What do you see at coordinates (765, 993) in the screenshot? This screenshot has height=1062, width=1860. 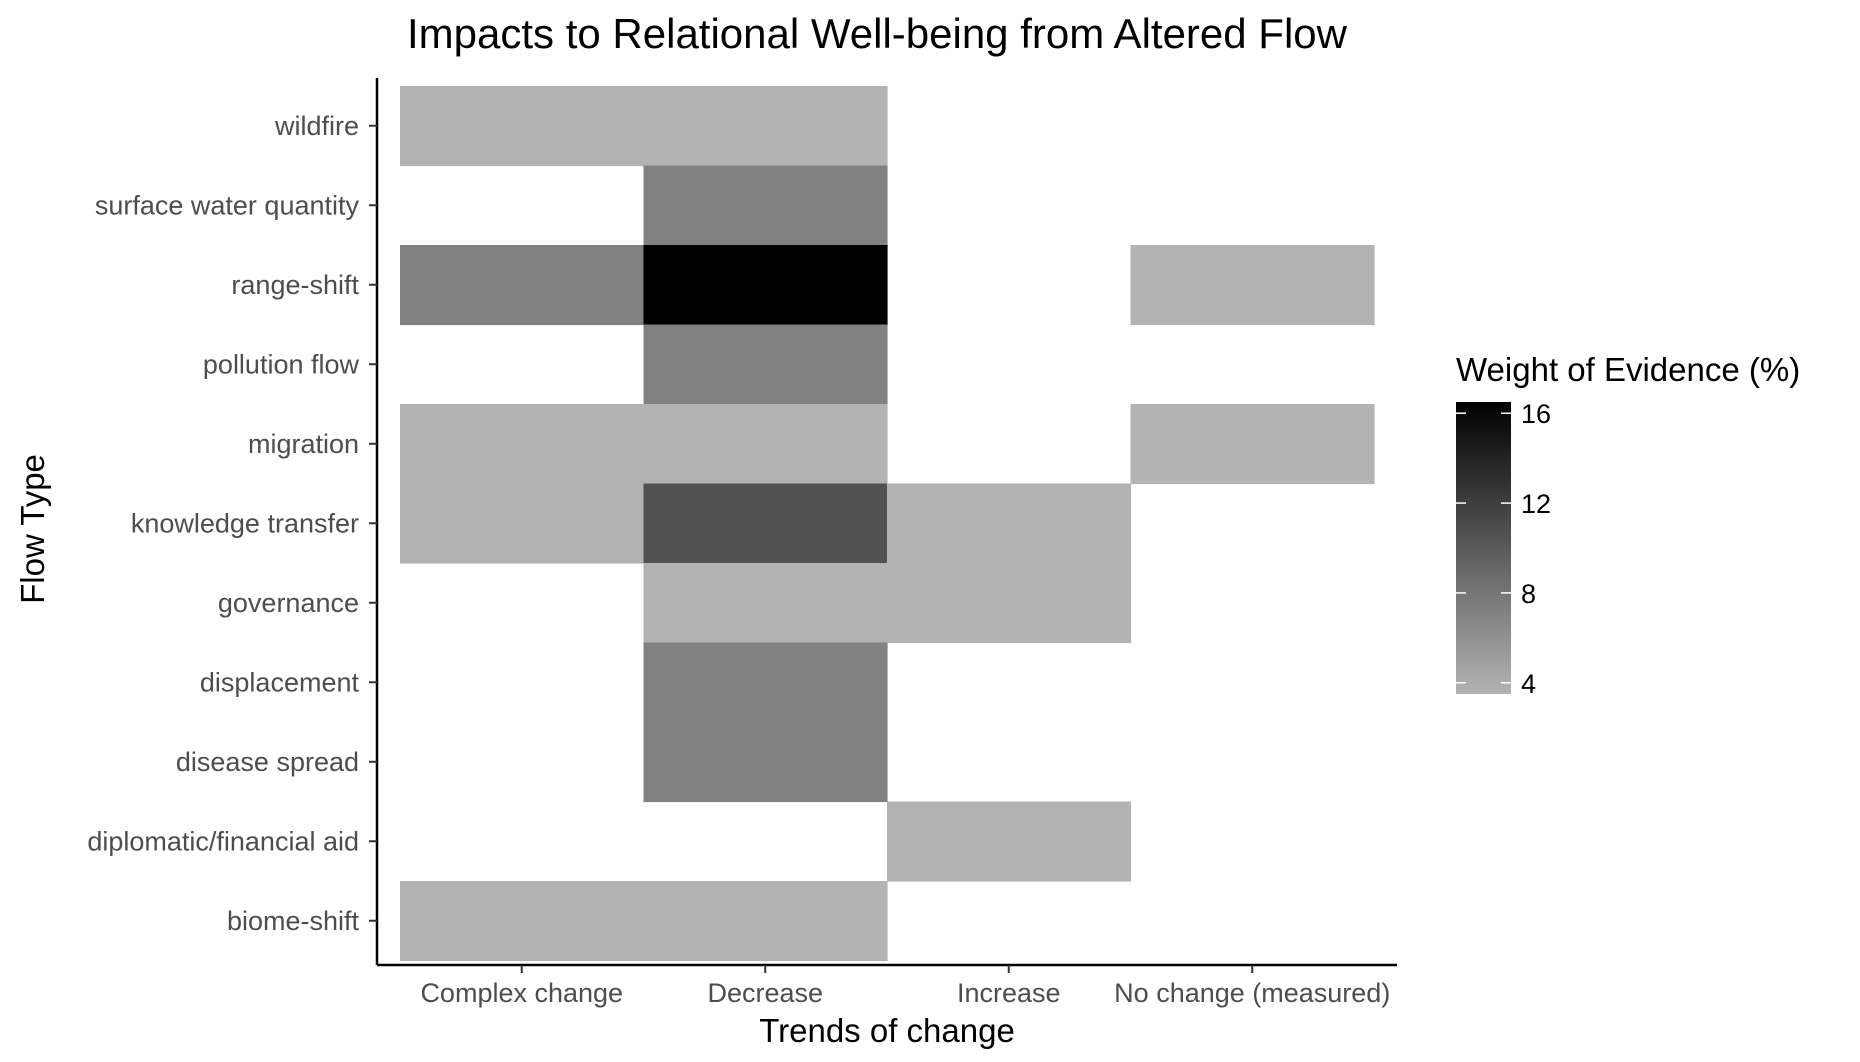 I see `x-tick-label-decrease: Decrease` at bounding box center [765, 993].